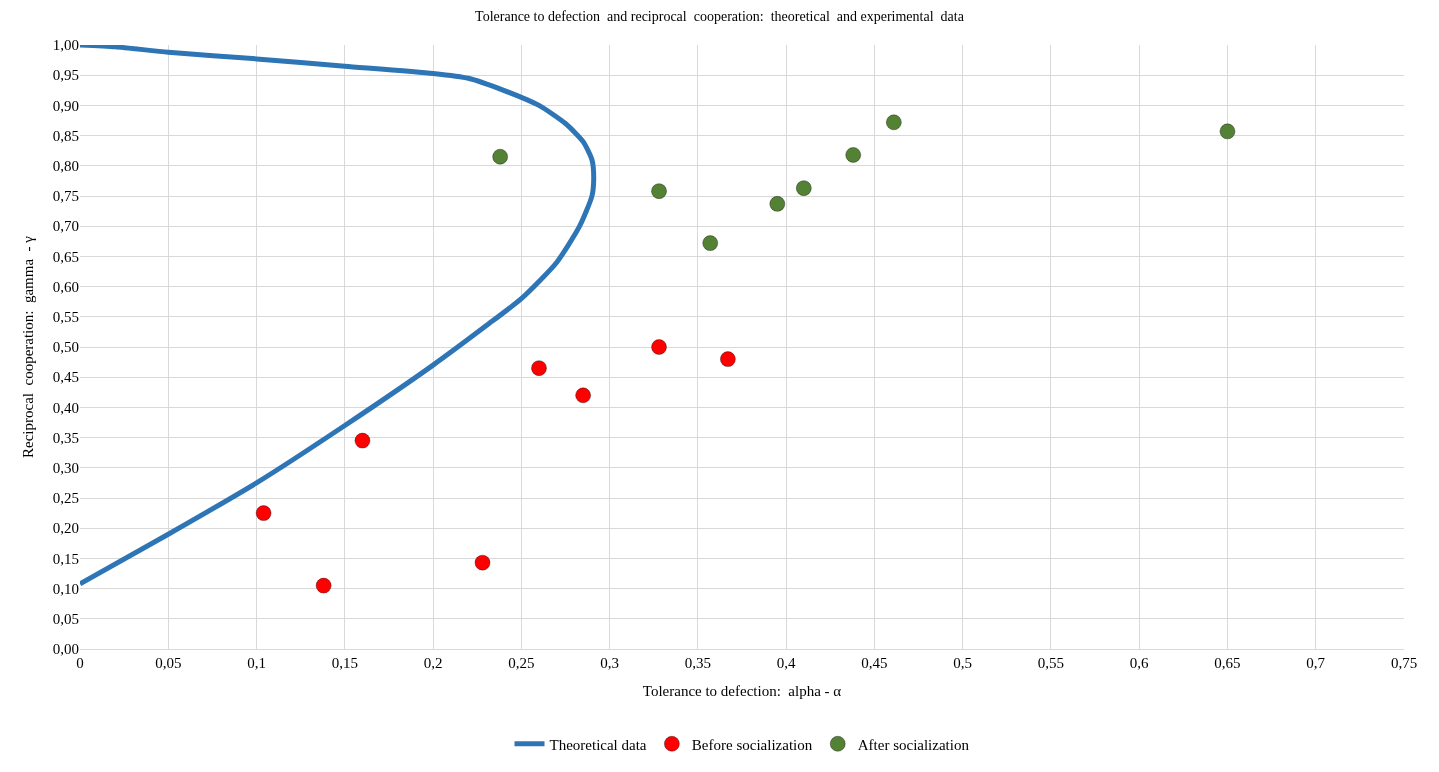 This screenshot has width=1439, height=772. What do you see at coordinates (1139, 663) in the screenshot?
I see `x-tick-label: 0,6` at bounding box center [1139, 663].